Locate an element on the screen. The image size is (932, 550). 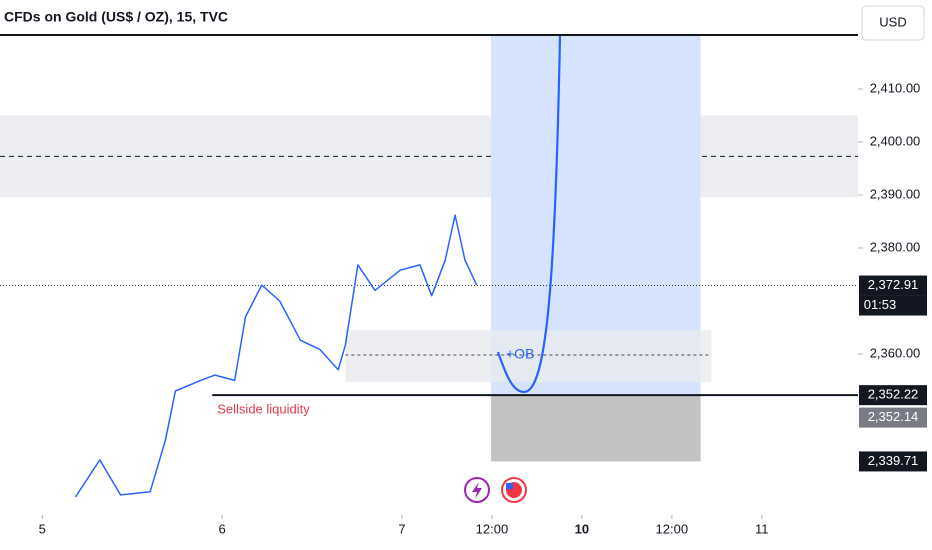
countdown-box is located at coordinates (893, 305).